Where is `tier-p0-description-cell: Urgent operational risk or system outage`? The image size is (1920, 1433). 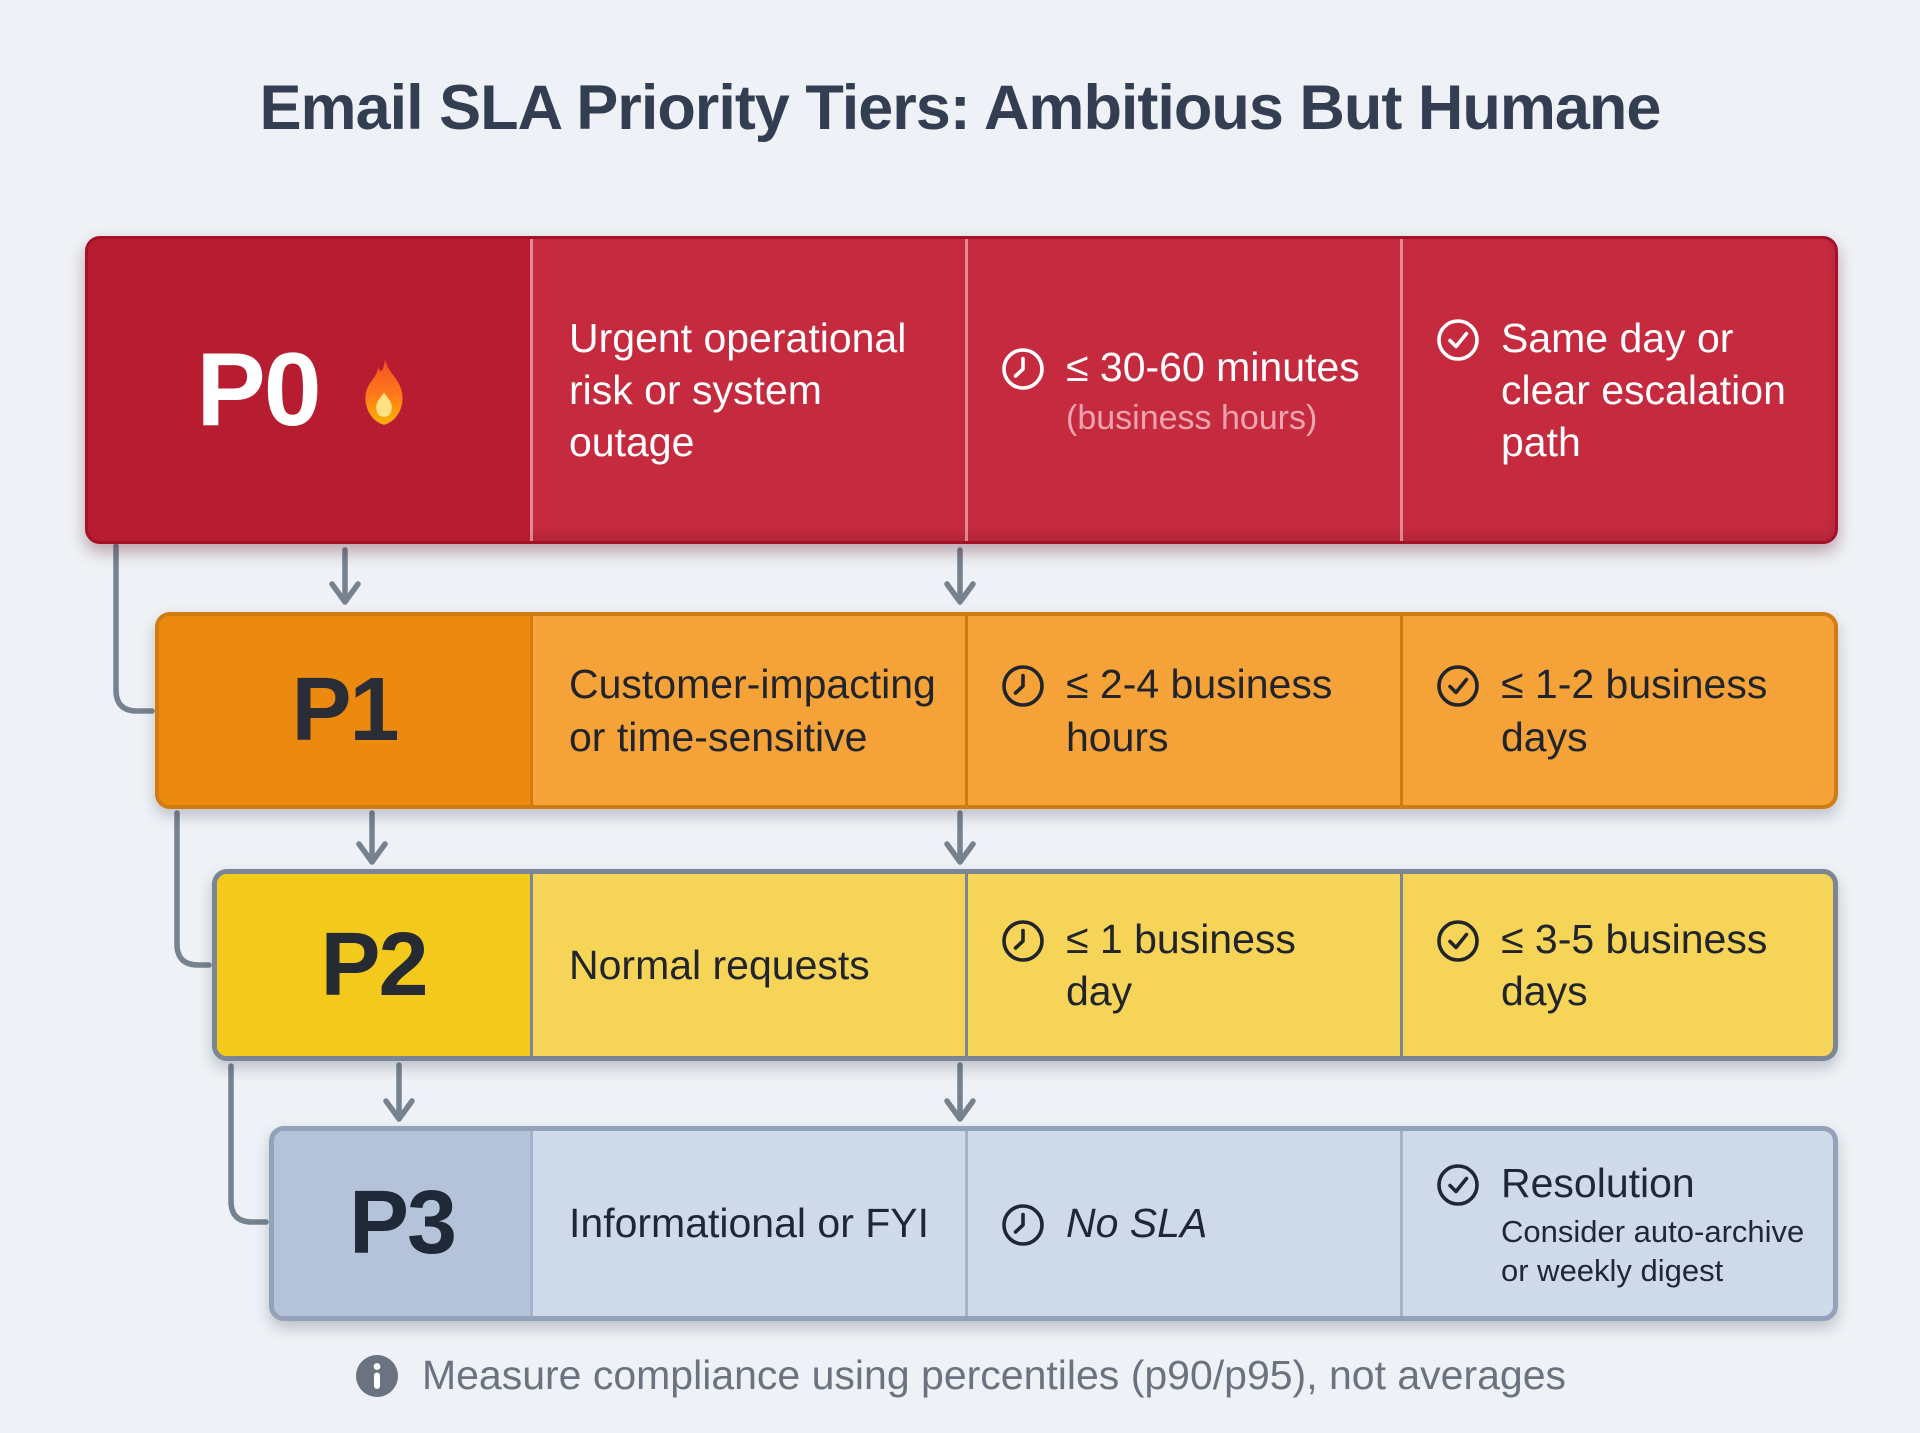
tier-p0-description-cell: Urgent operational risk or system outage is located at coordinates (747, 390).